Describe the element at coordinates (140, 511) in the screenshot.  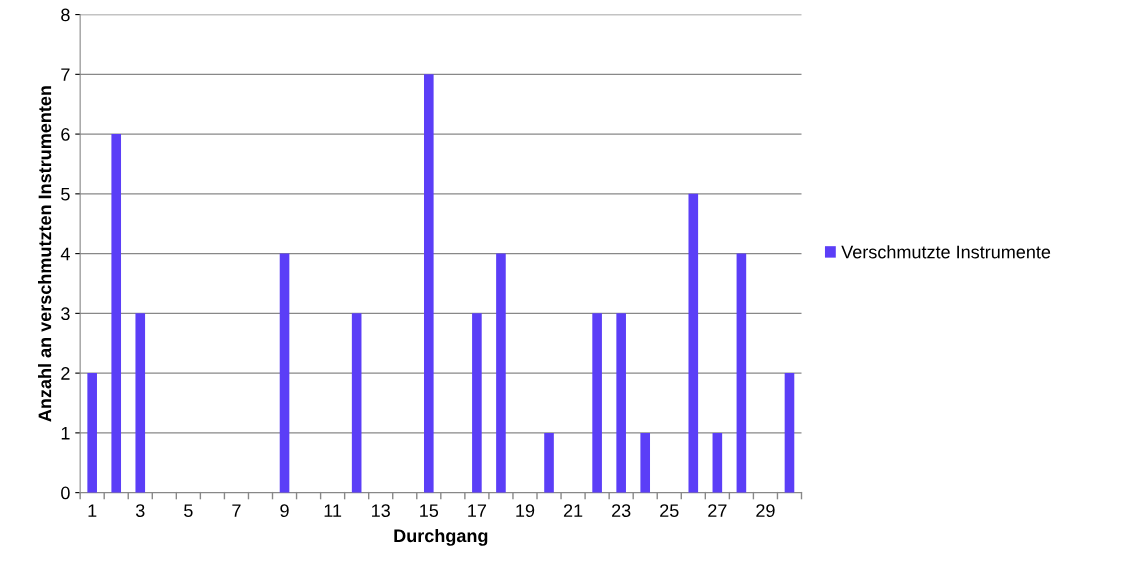
I see `x-tick-label: 3` at that location.